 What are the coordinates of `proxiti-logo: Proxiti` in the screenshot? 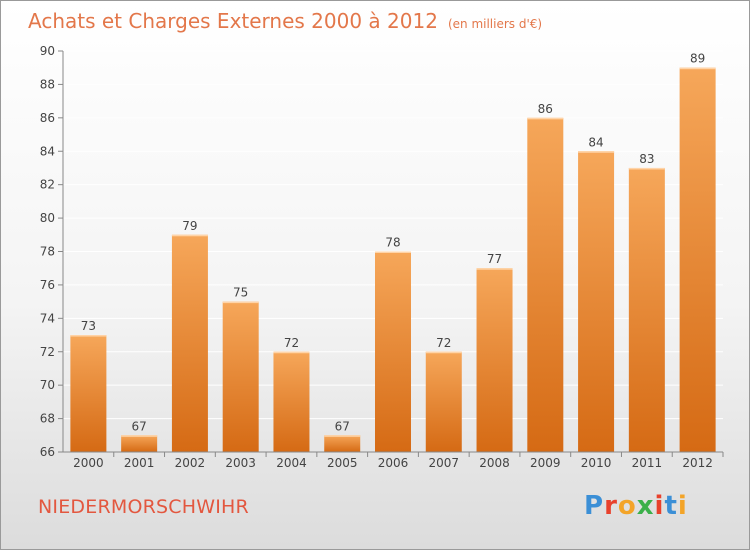 It's located at (636, 506).